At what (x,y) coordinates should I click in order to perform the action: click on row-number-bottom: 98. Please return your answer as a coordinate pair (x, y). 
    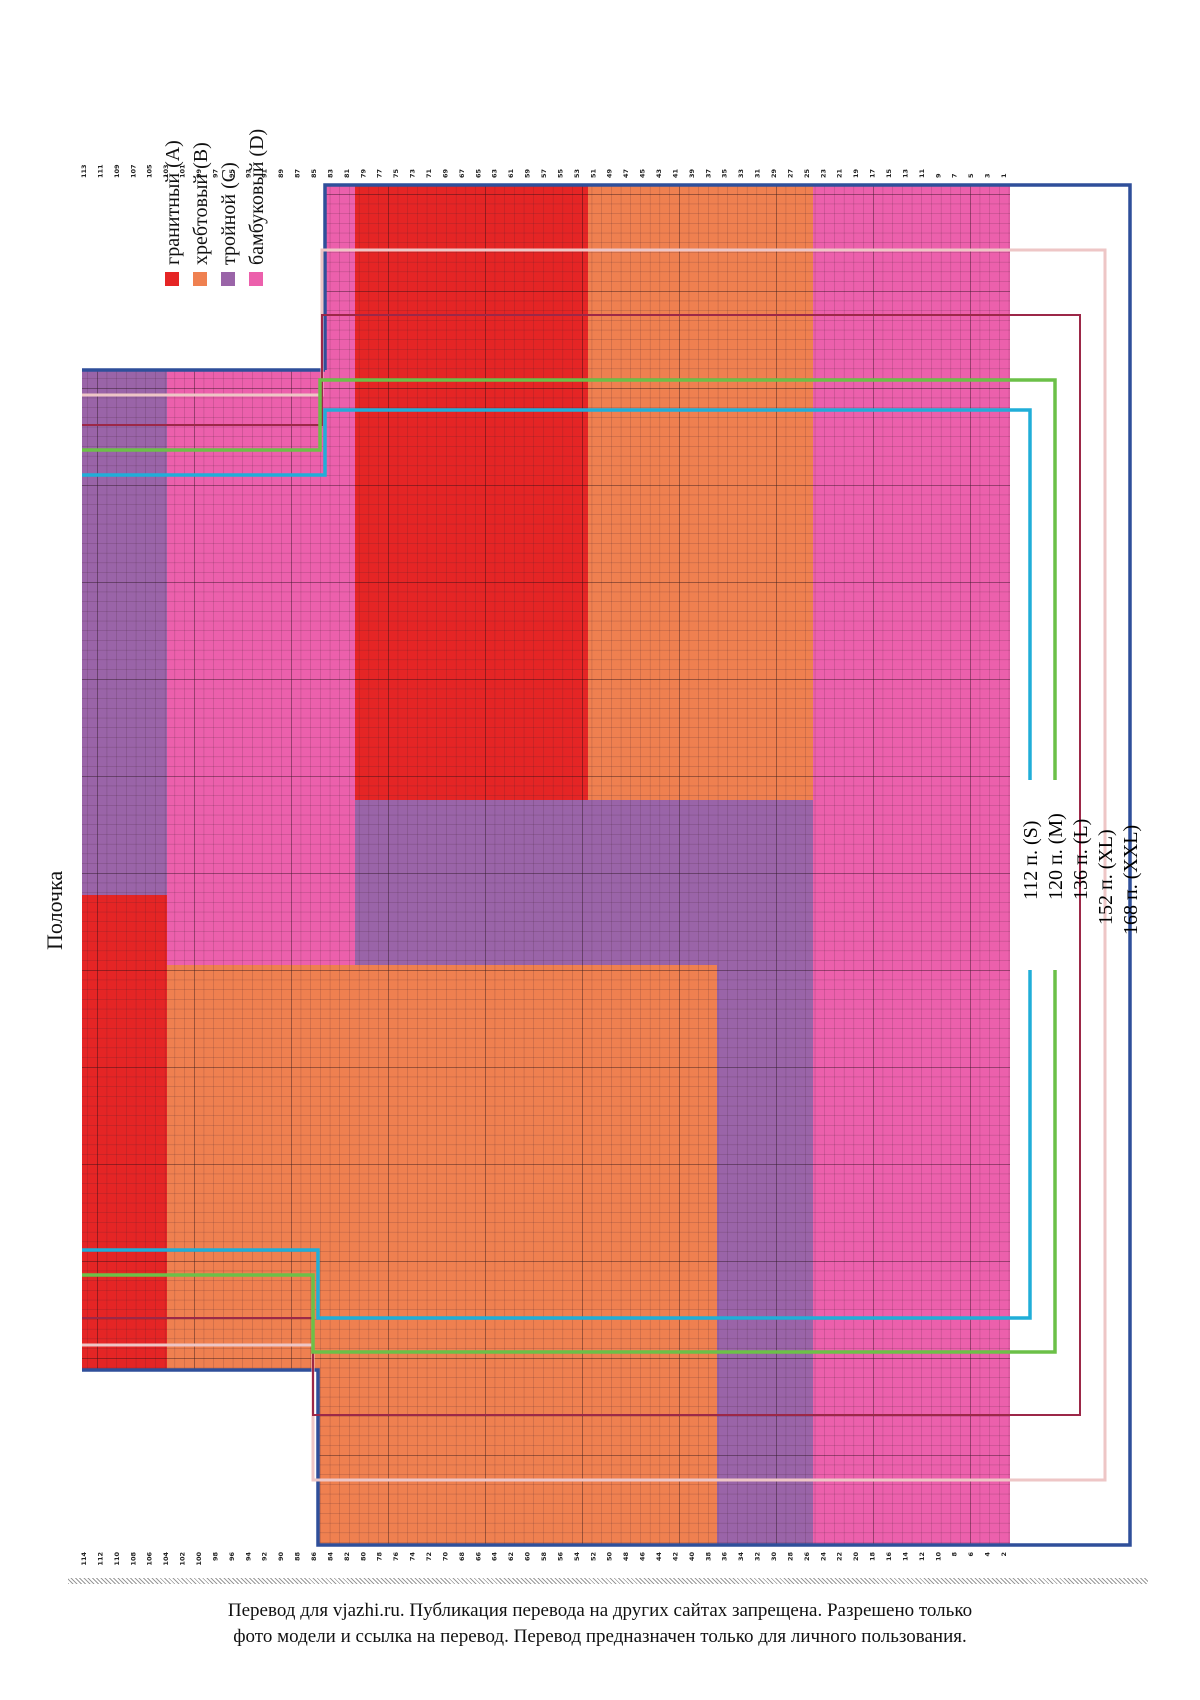
    Looking at the image, I should click on (215, 1557).